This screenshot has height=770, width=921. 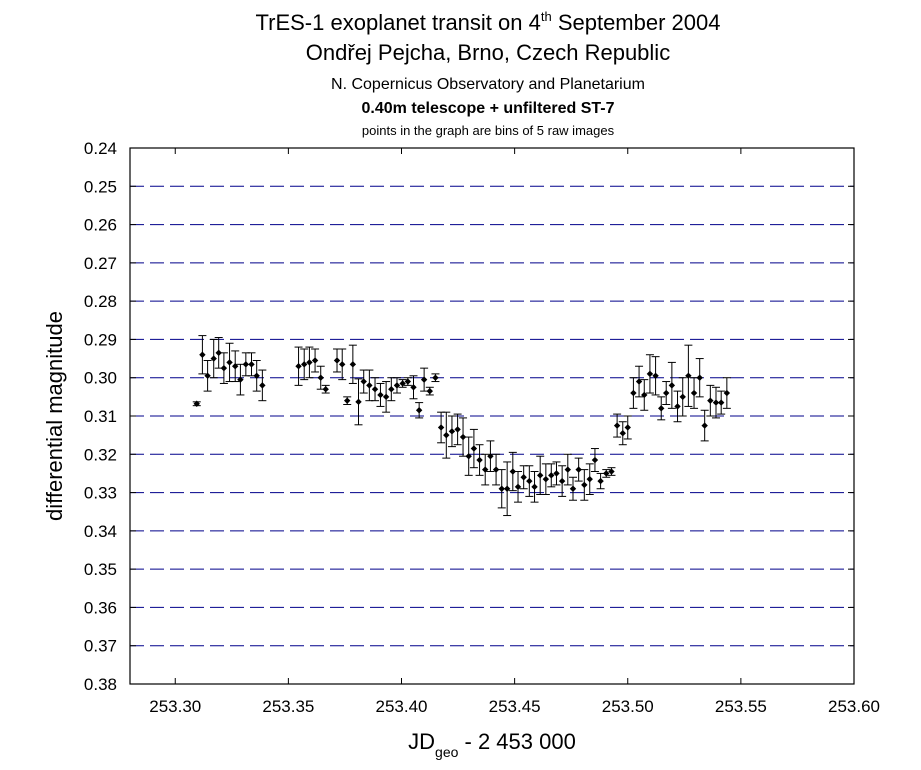 I want to click on y-tick-label: 0.37, so click(x=100, y=646).